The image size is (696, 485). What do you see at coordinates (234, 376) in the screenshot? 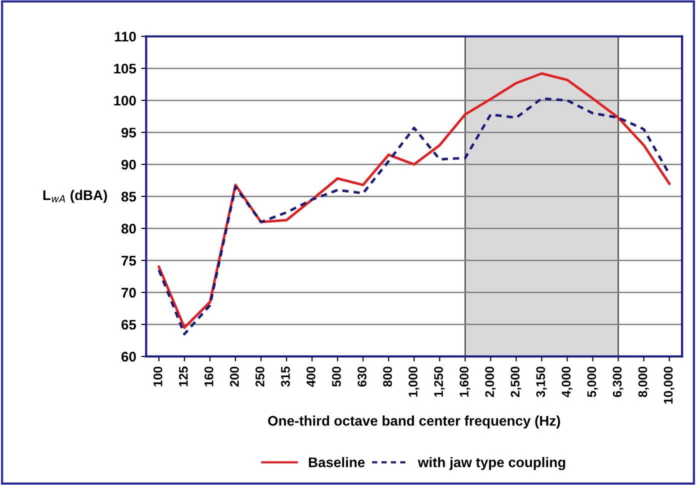
I see `x-tick-label: 200` at bounding box center [234, 376].